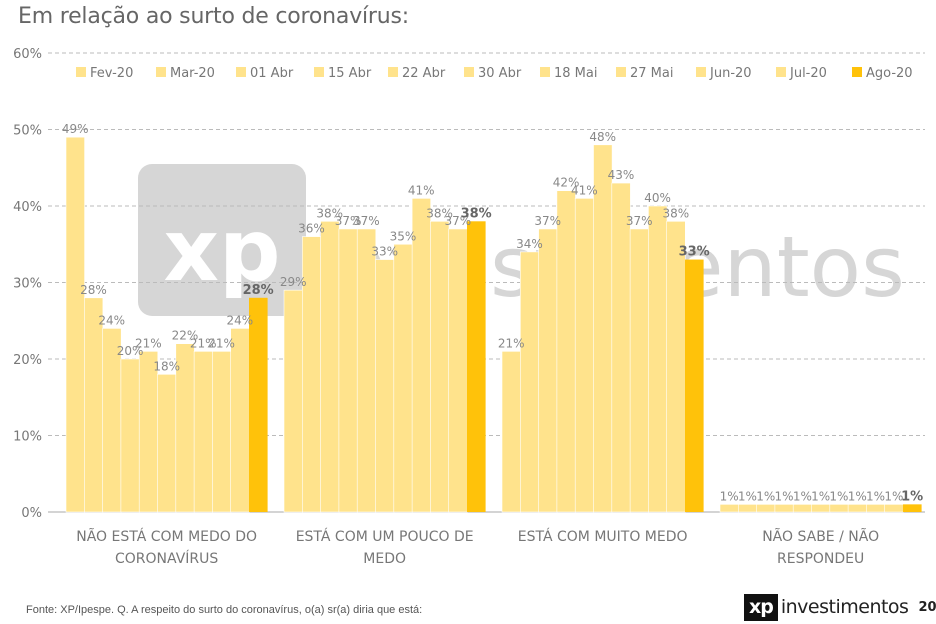  Describe the element at coordinates (651, 73) in the screenshot. I see `legend-label: 27 Mai` at that location.